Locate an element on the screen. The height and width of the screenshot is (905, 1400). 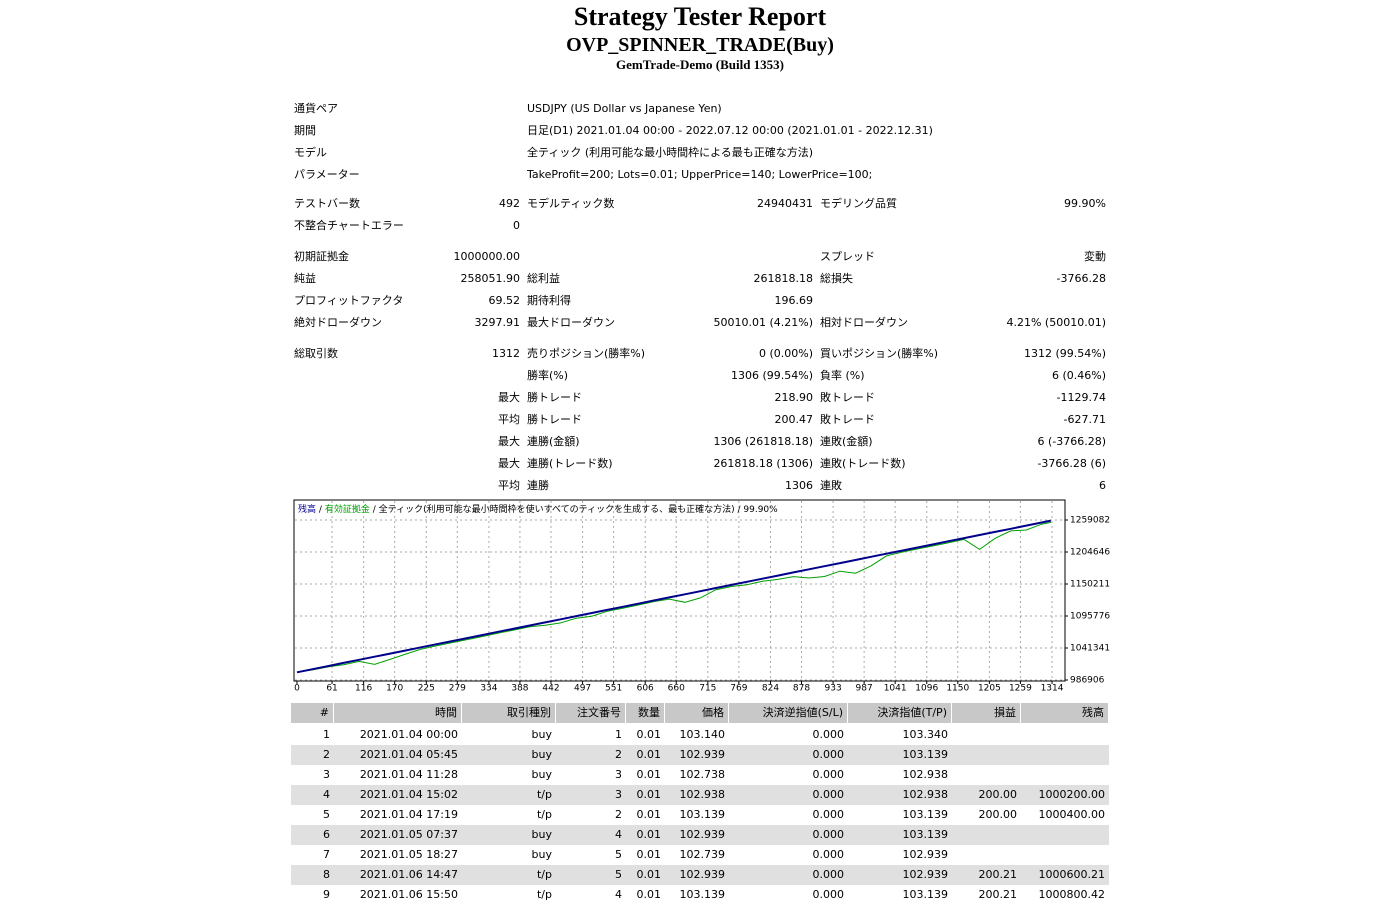
summary-label: 不整合チャートエラー is located at coordinates (349, 225).